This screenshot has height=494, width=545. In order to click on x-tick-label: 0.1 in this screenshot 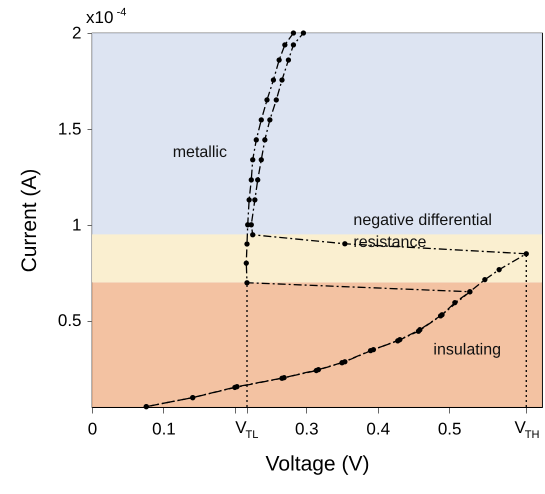, I will do `click(164, 429)`.